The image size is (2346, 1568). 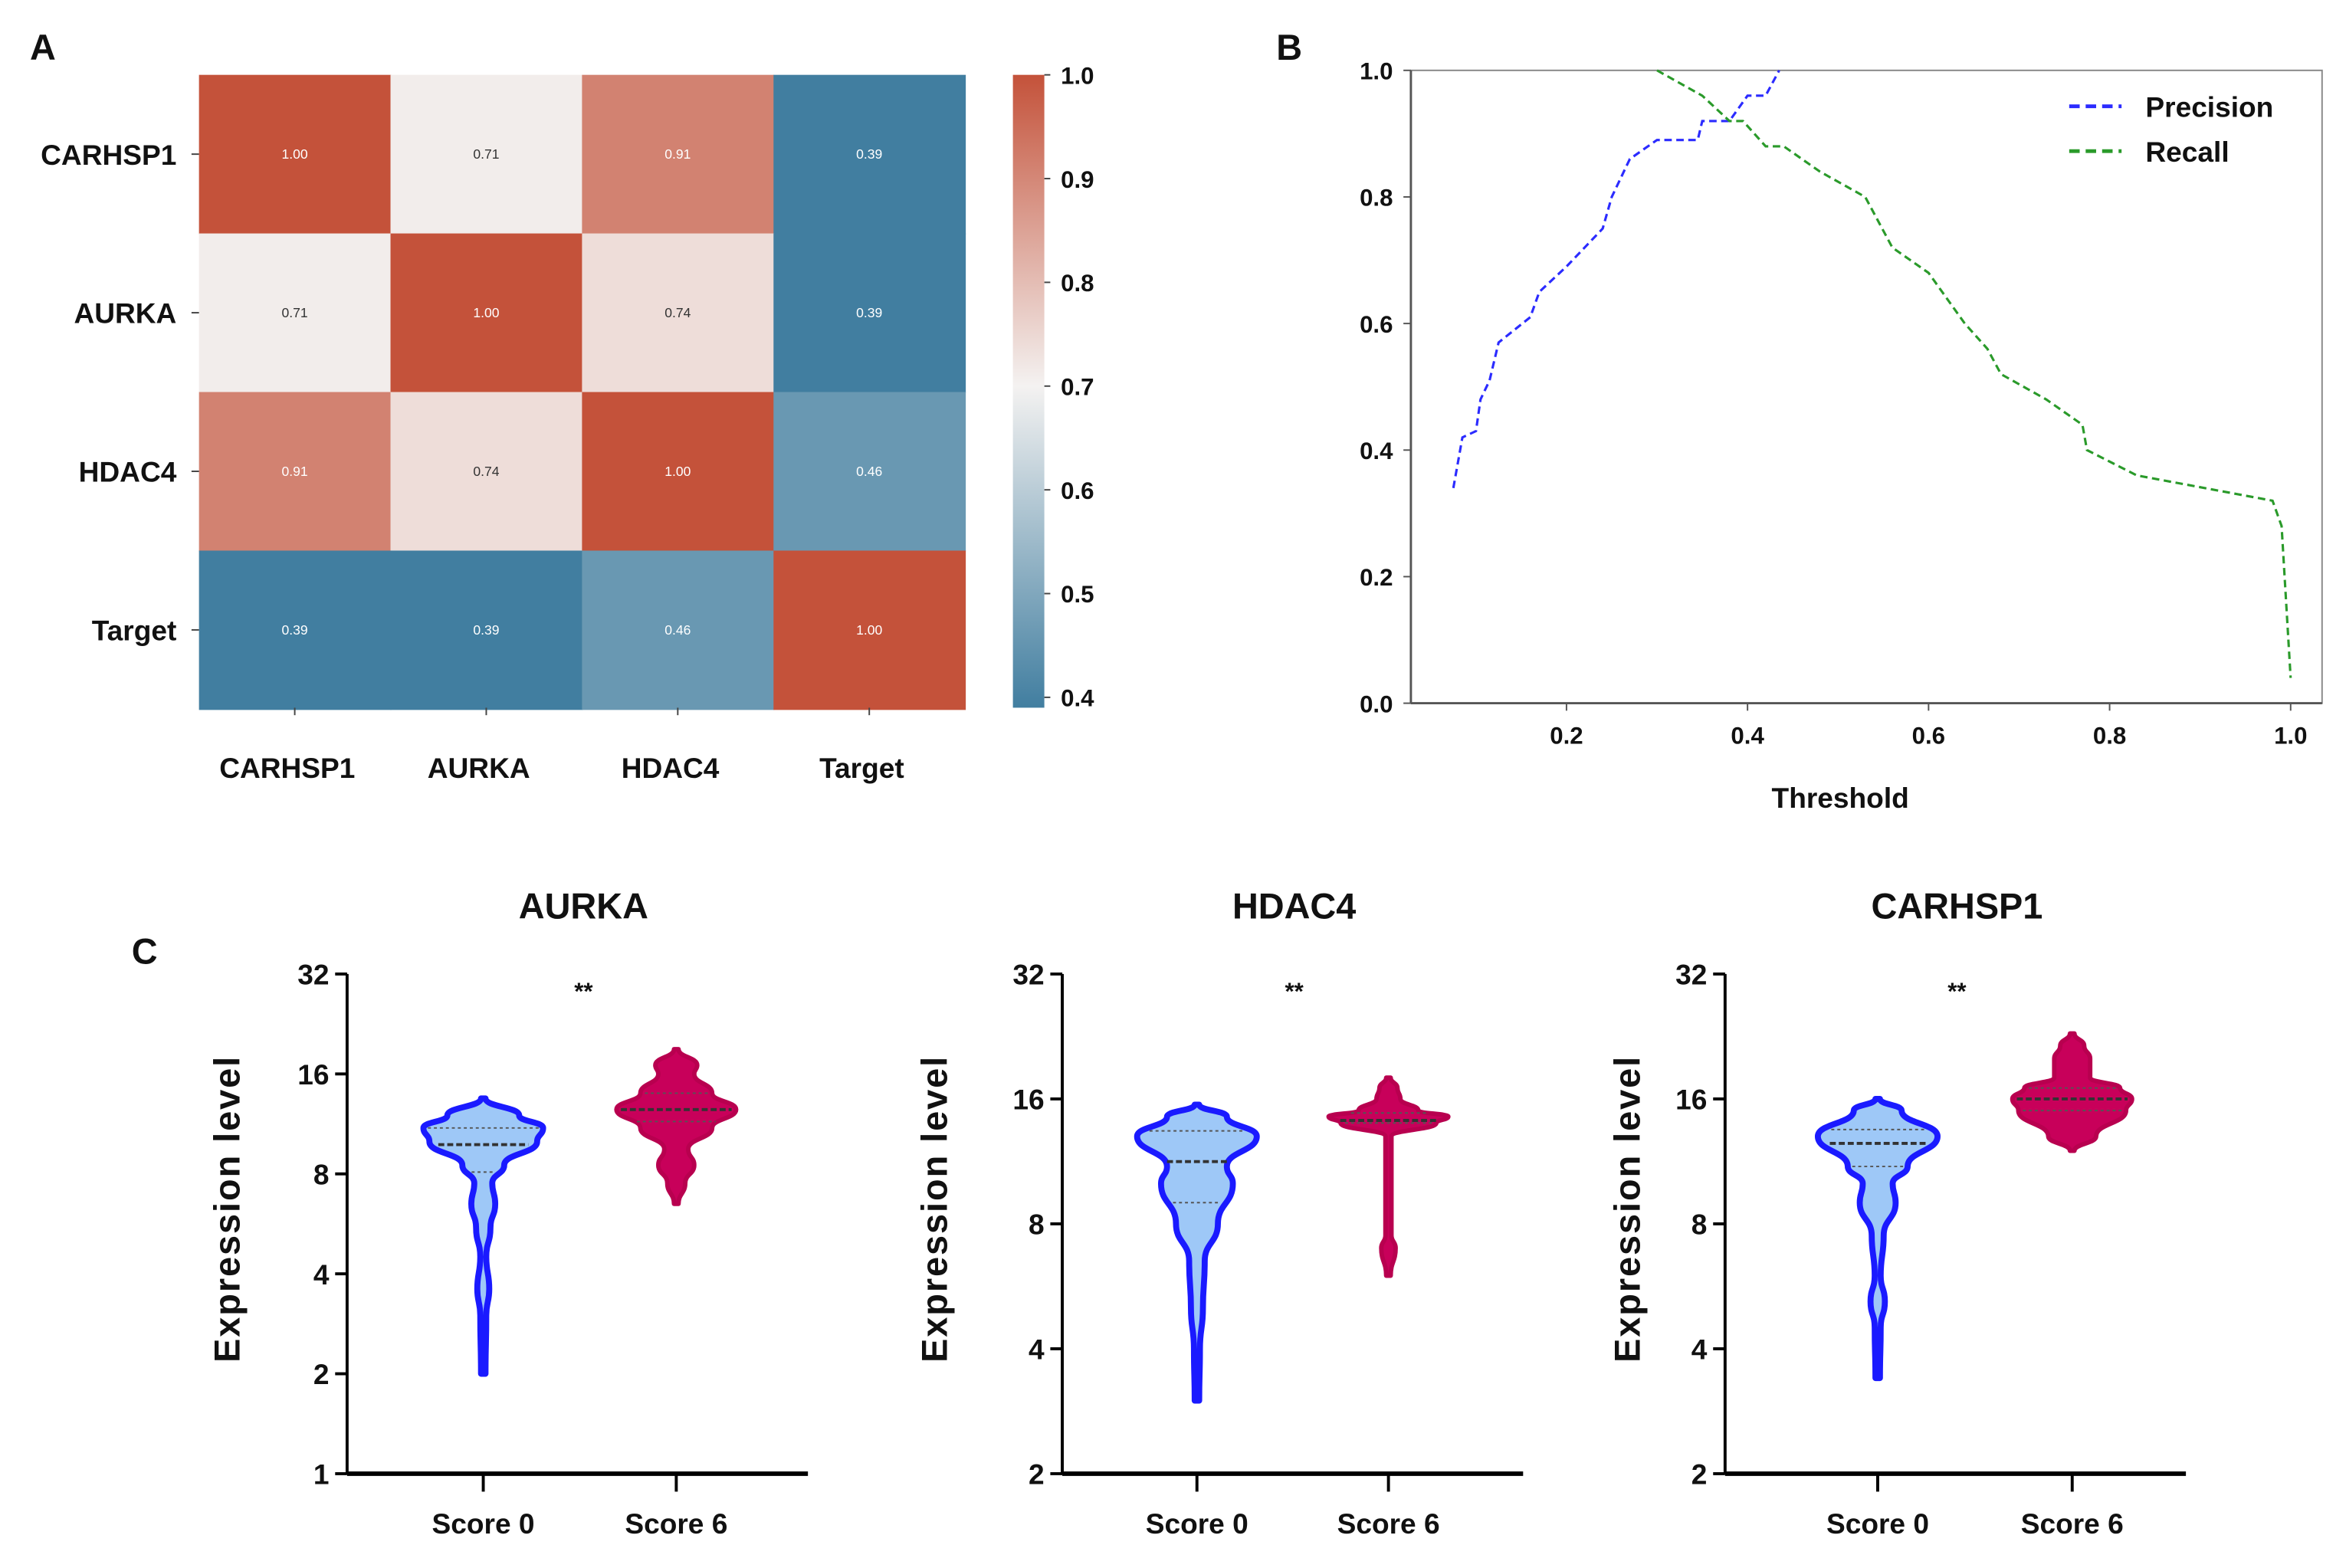 What do you see at coordinates (1928, 735) in the screenshot?
I see `x-tick-label: 0.6` at bounding box center [1928, 735].